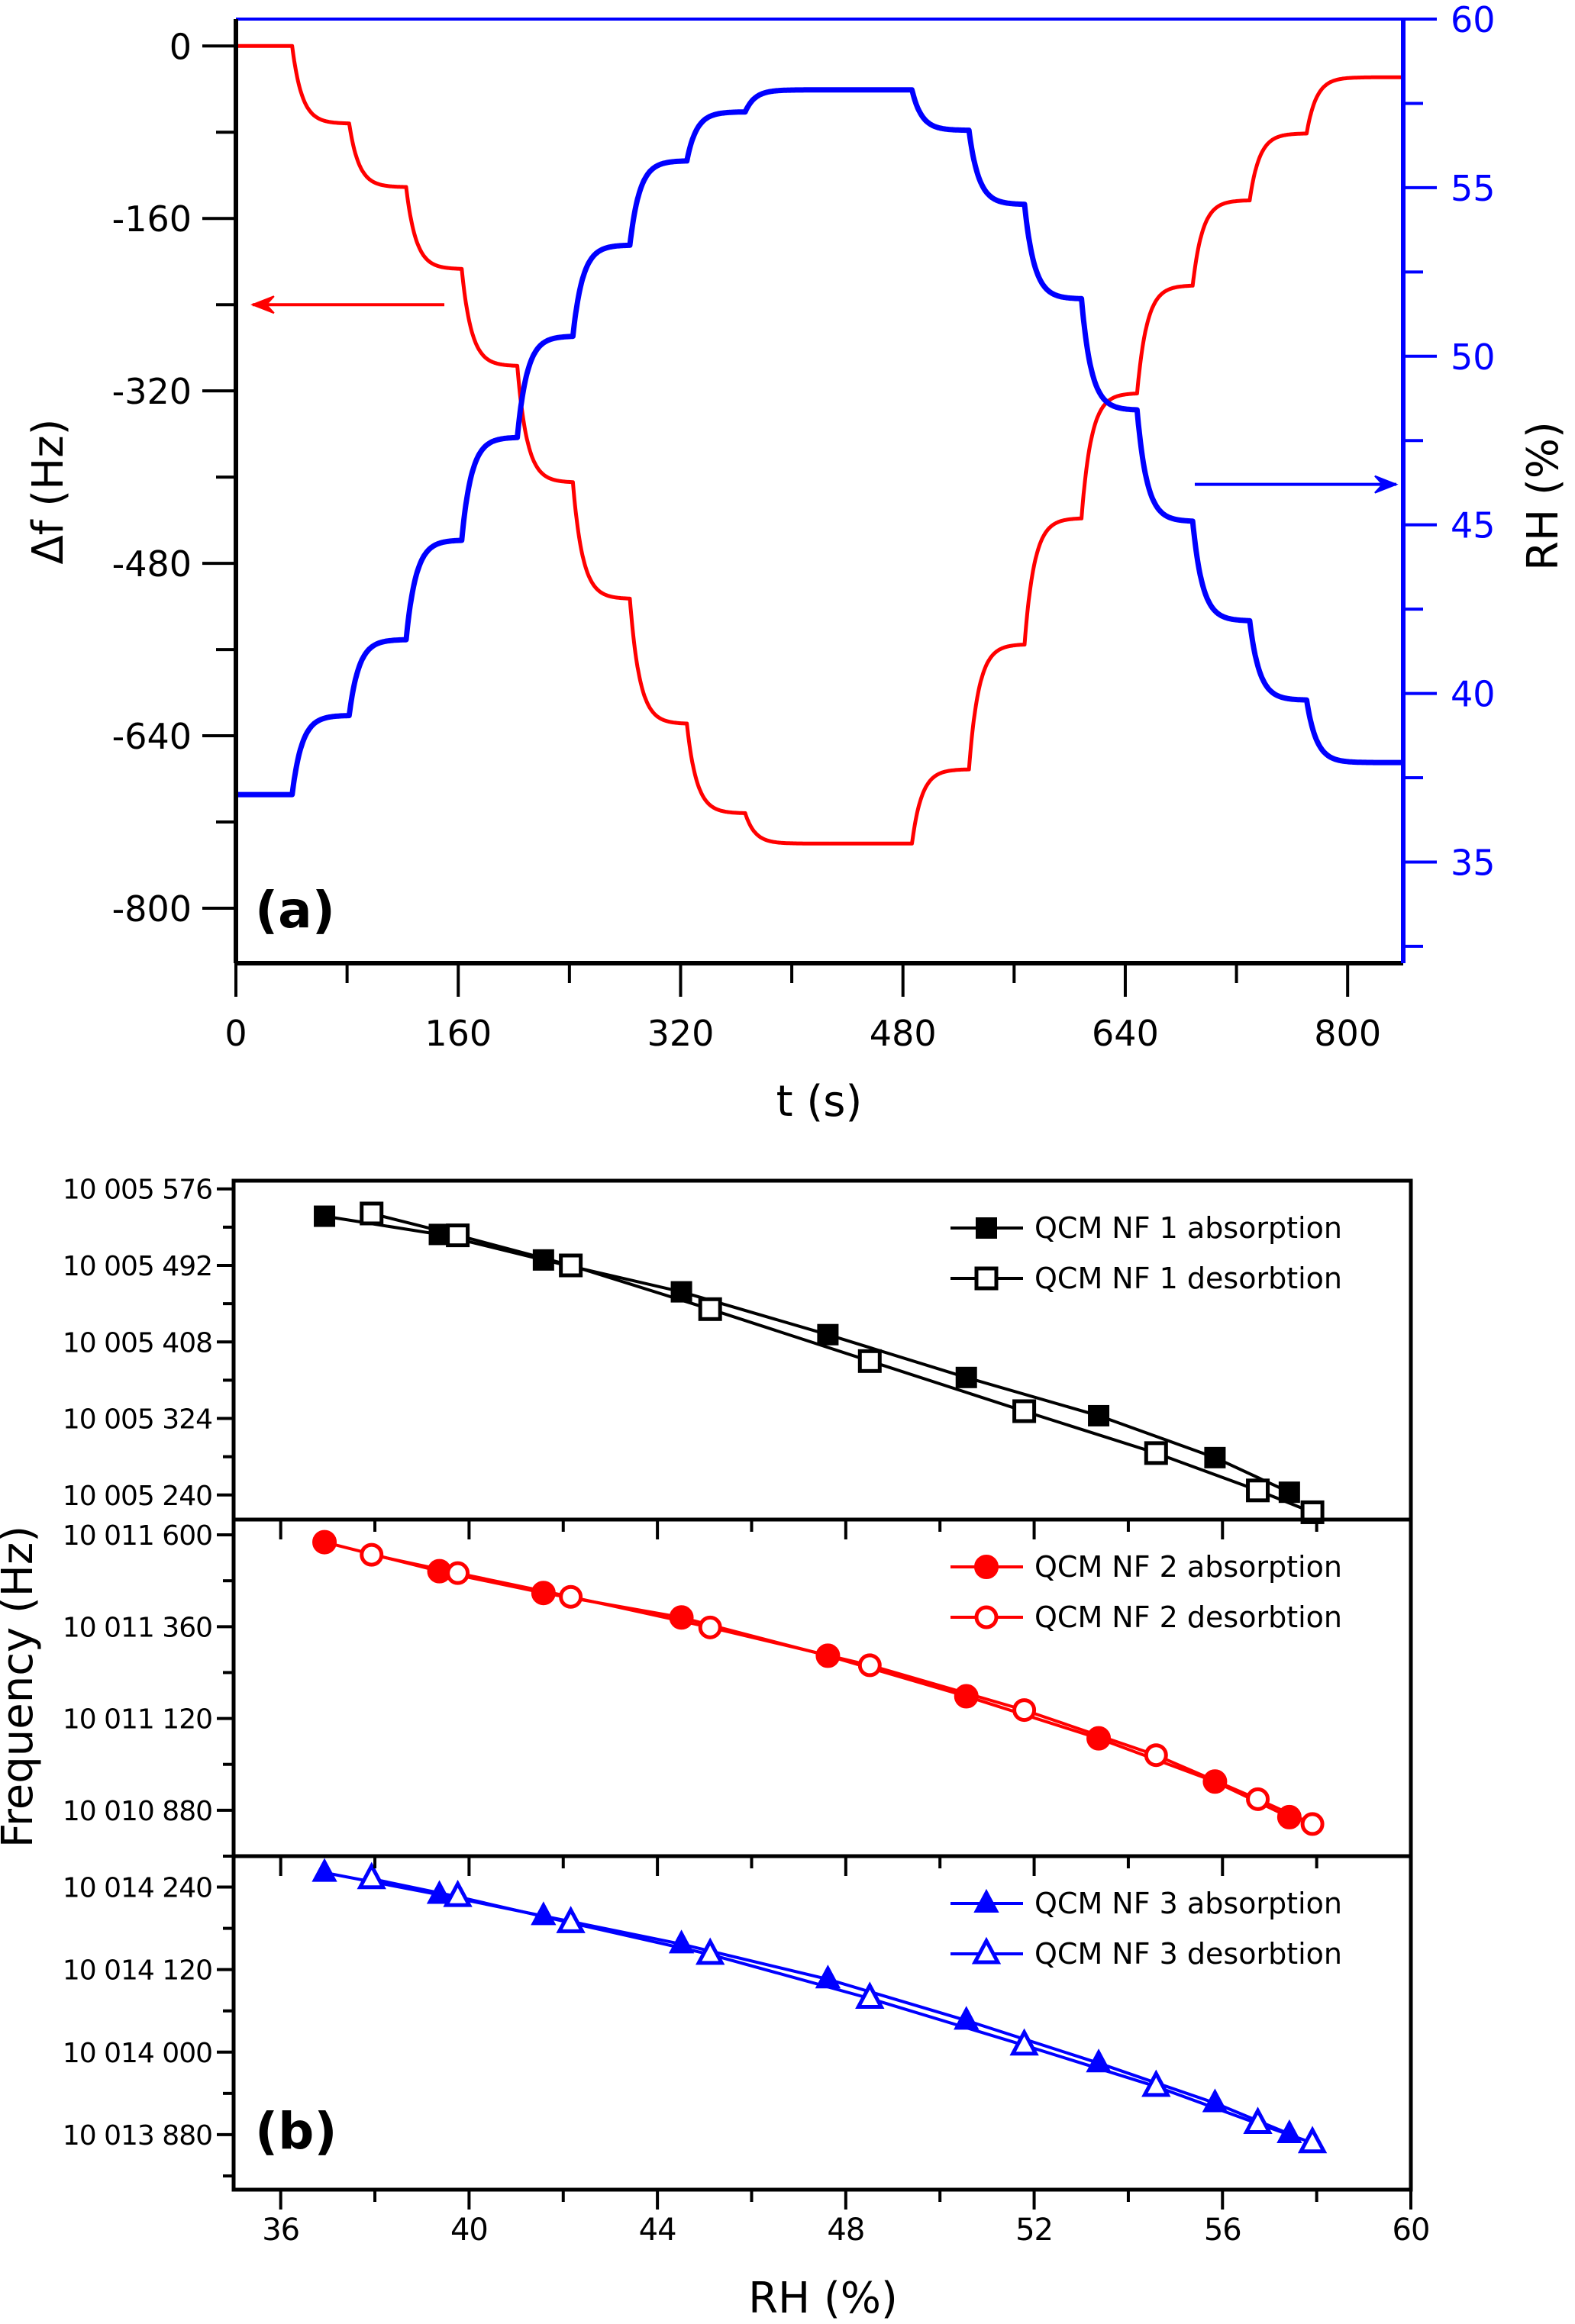 Image resolution: width=1575 pixels, height=2324 pixels. I want to click on x-tick-label: 60, so click(1411, 2231).